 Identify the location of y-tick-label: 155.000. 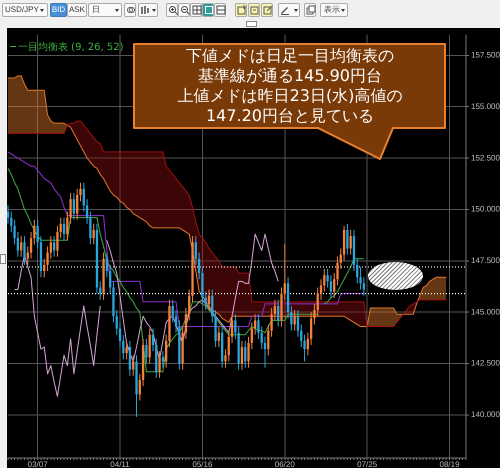
(485, 106).